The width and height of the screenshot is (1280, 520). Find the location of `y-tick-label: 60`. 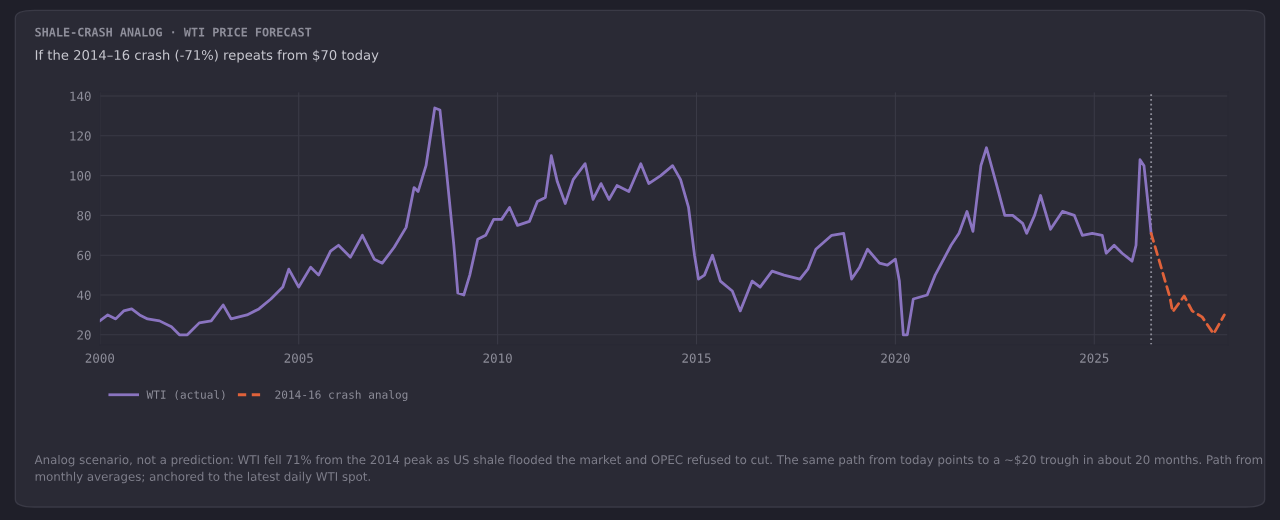

y-tick-label: 60 is located at coordinates (84, 255).